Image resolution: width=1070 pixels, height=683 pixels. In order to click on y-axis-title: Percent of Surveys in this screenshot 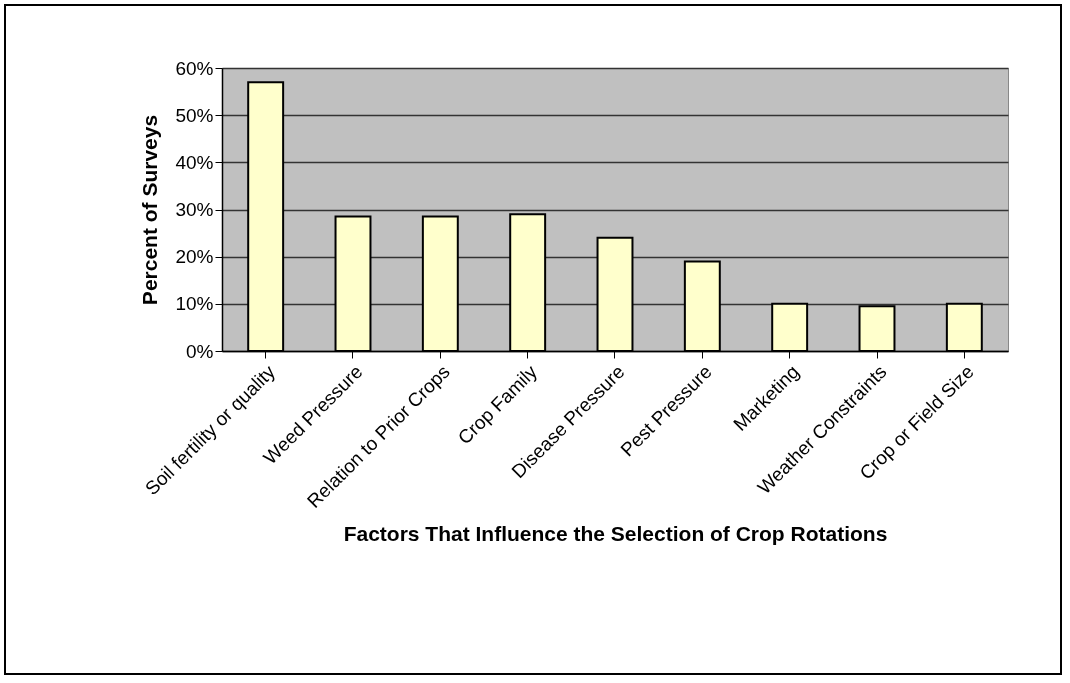, I will do `click(150, 210)`.